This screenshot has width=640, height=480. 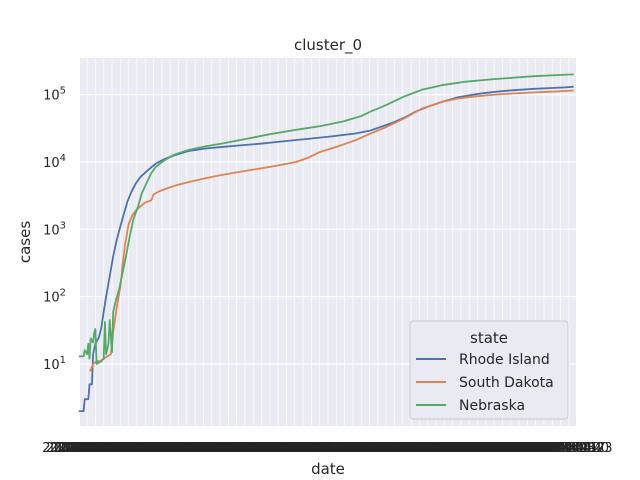 I want to click on x-tick-label: 2020-09-13, so click(x=312, y=448).